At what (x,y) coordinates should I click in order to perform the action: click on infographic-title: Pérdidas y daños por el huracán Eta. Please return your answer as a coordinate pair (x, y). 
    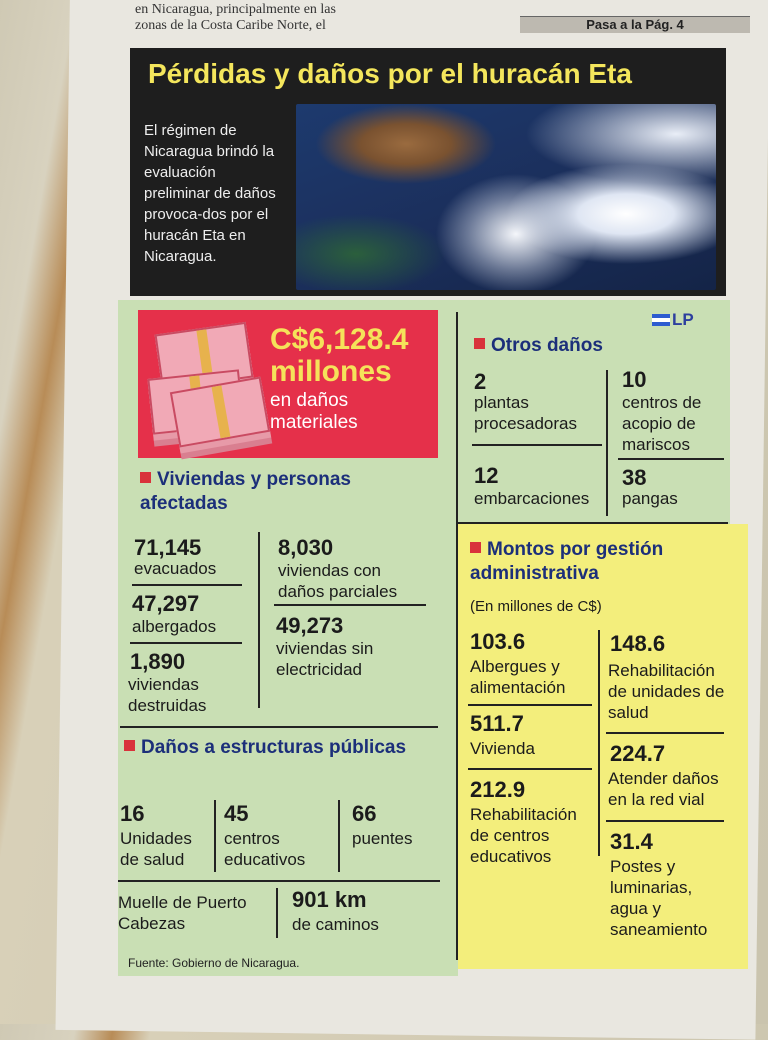
    Looking at the image, I should click on (390, 73).